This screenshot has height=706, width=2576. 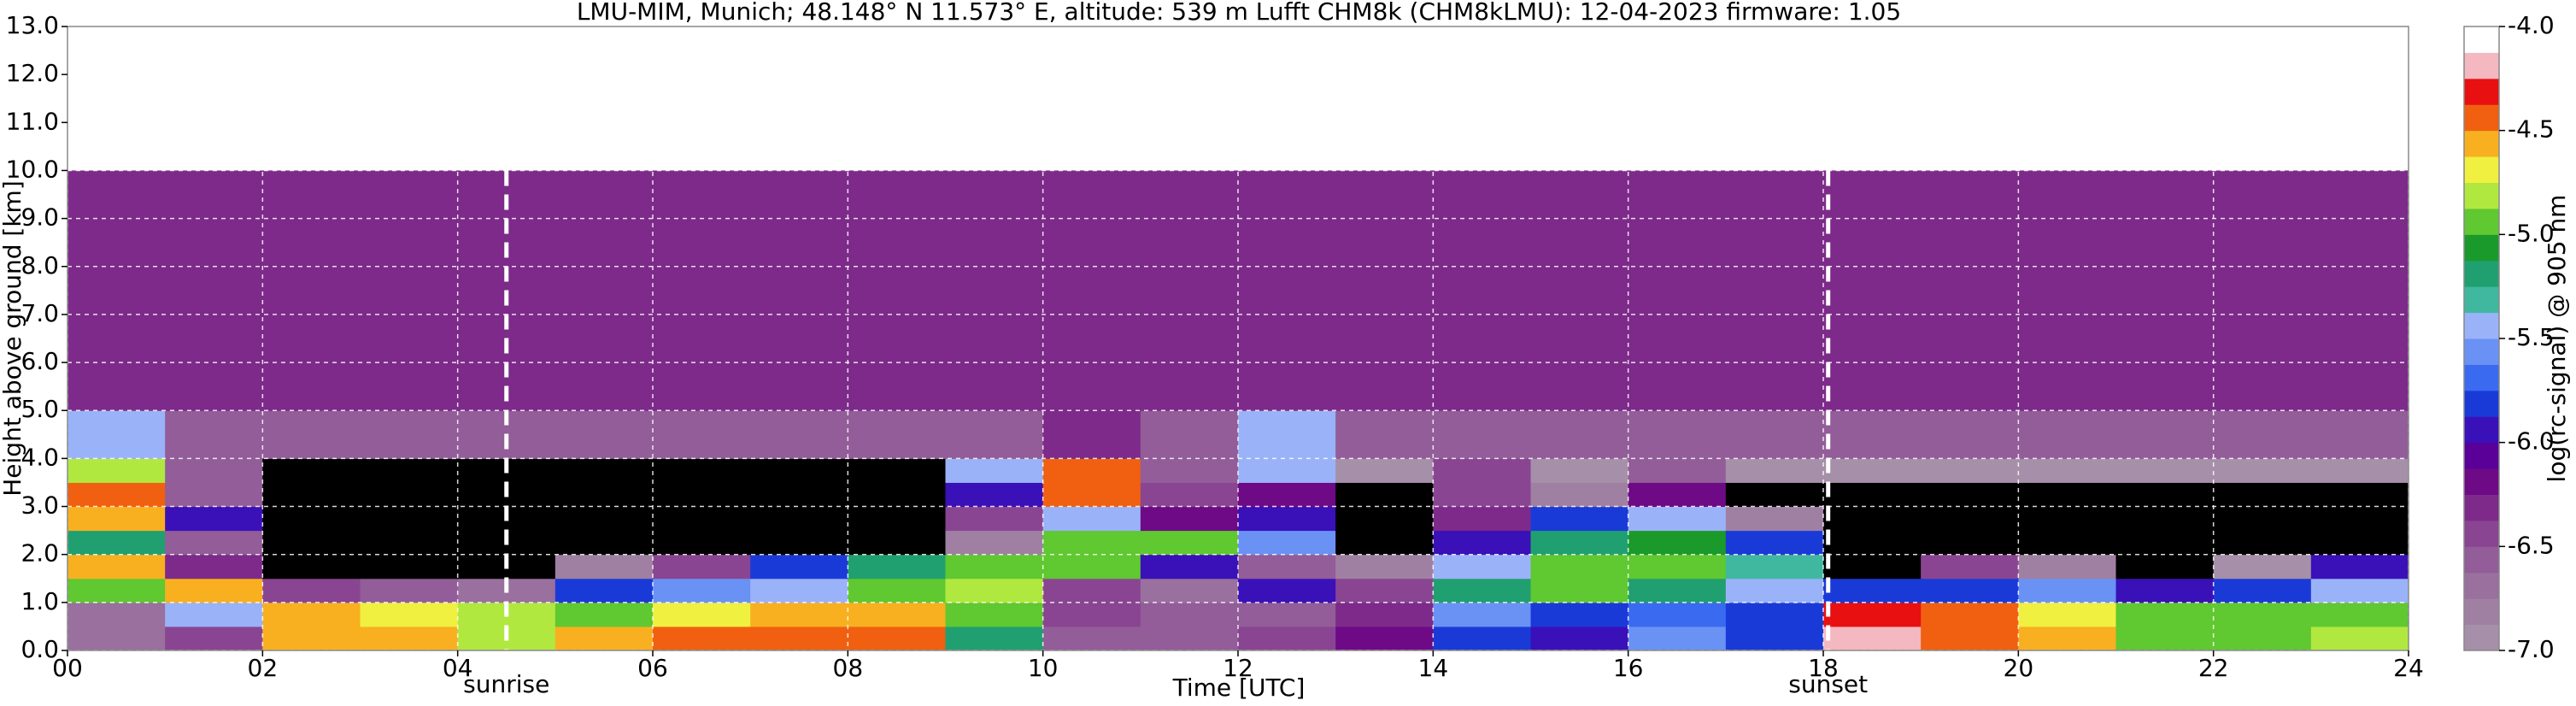 I want to click on y-tick-label: 3.0, so click(x=40, y=505).